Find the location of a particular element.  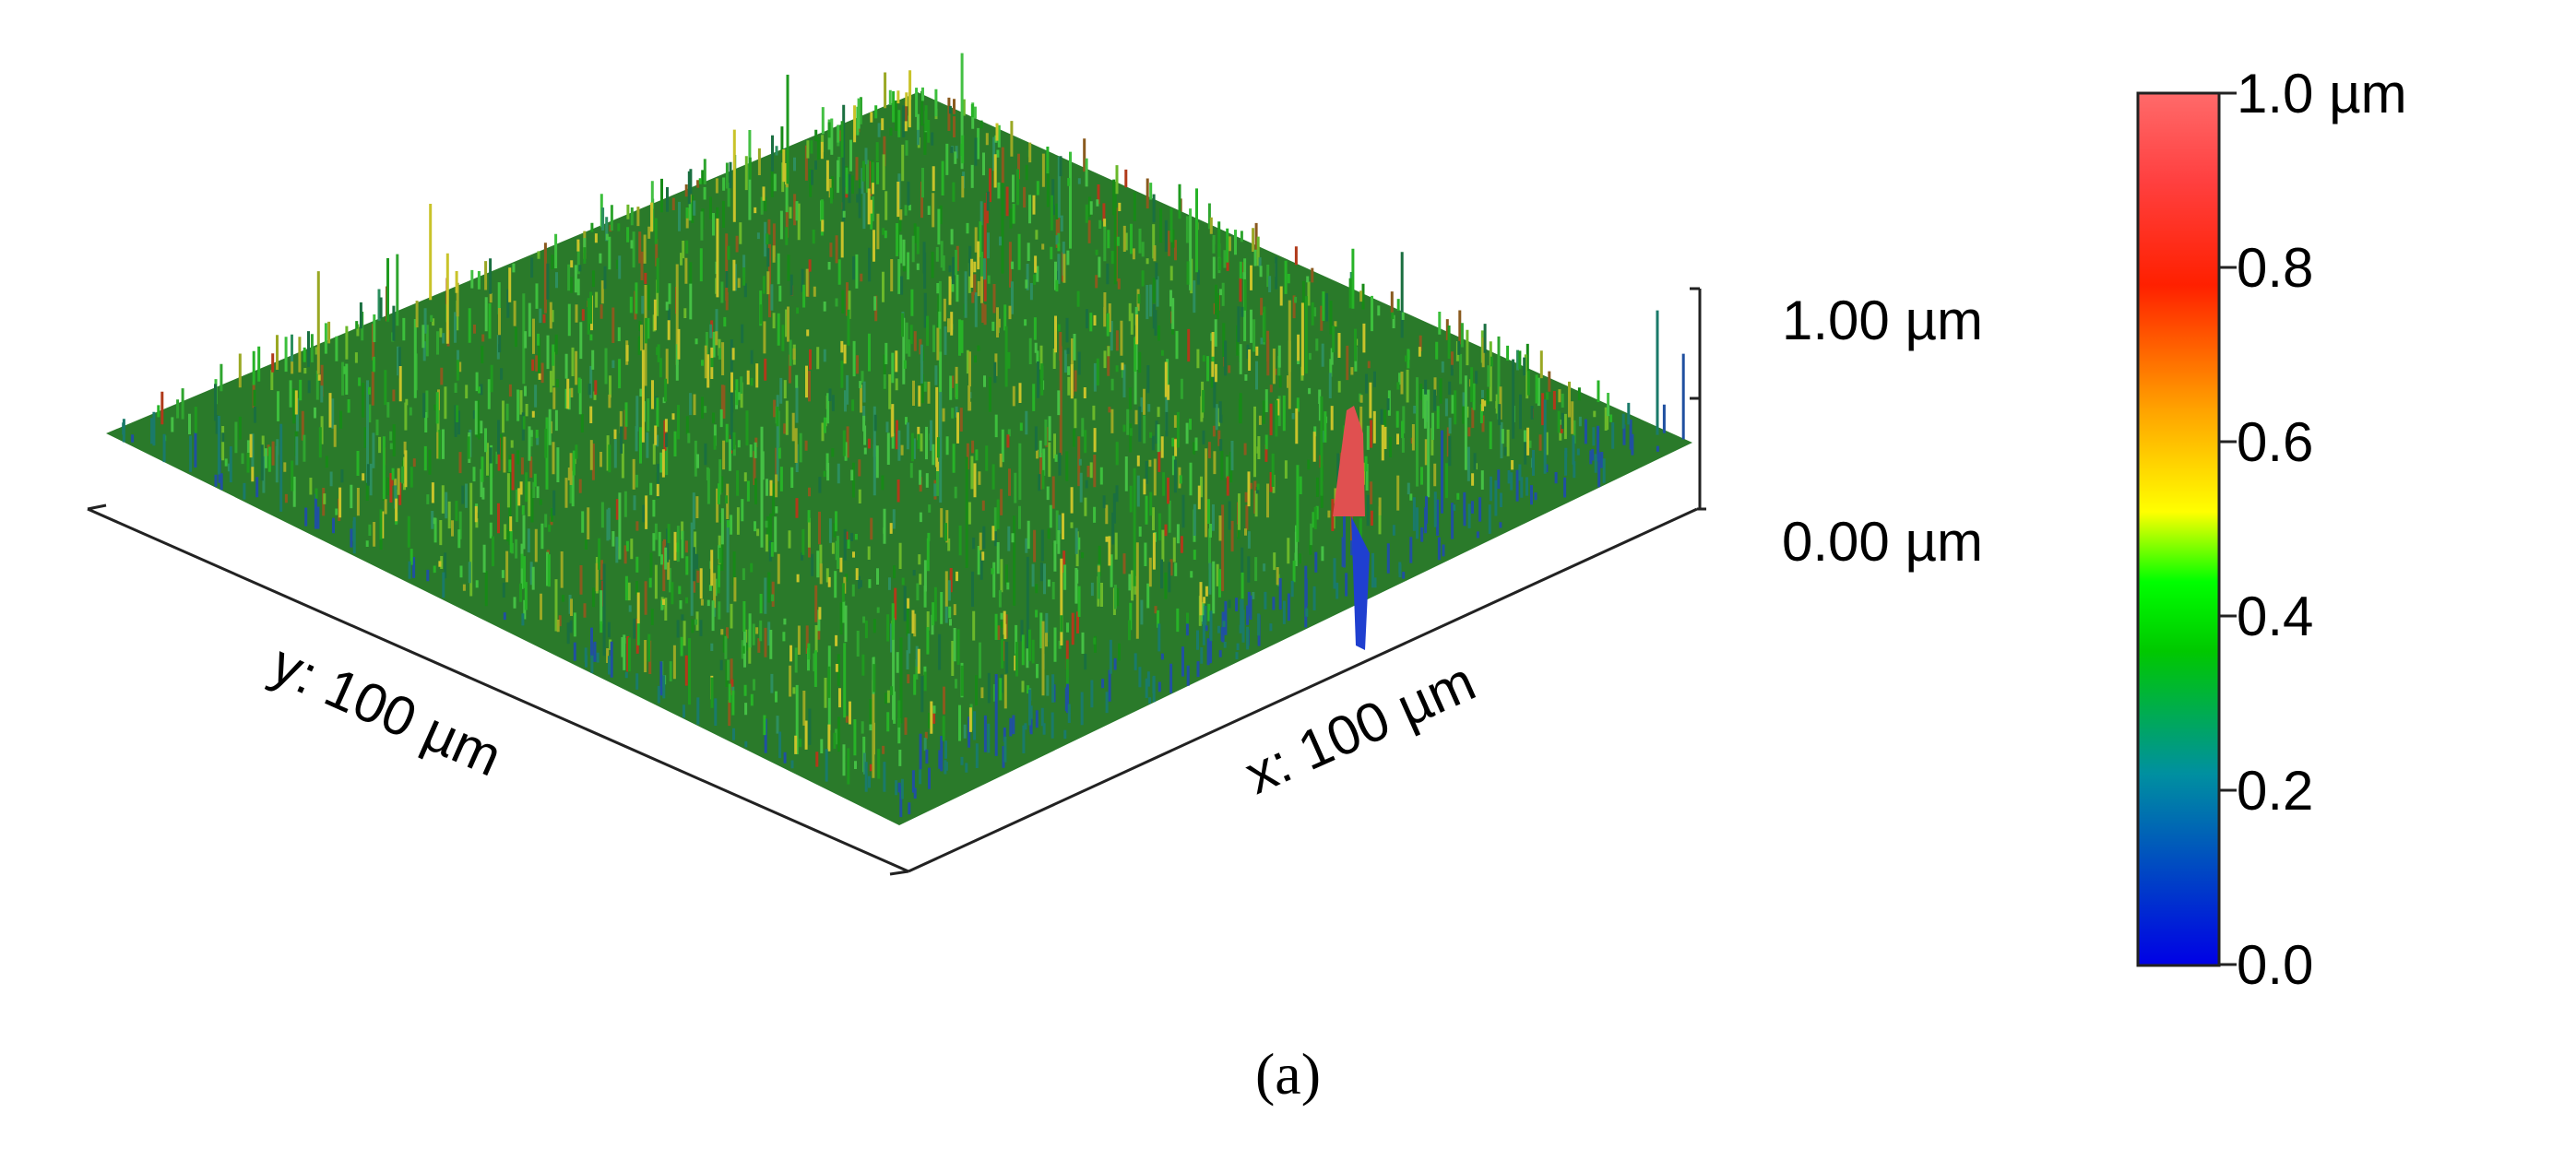

x-axis-line is located at coordinates (1303, 690).